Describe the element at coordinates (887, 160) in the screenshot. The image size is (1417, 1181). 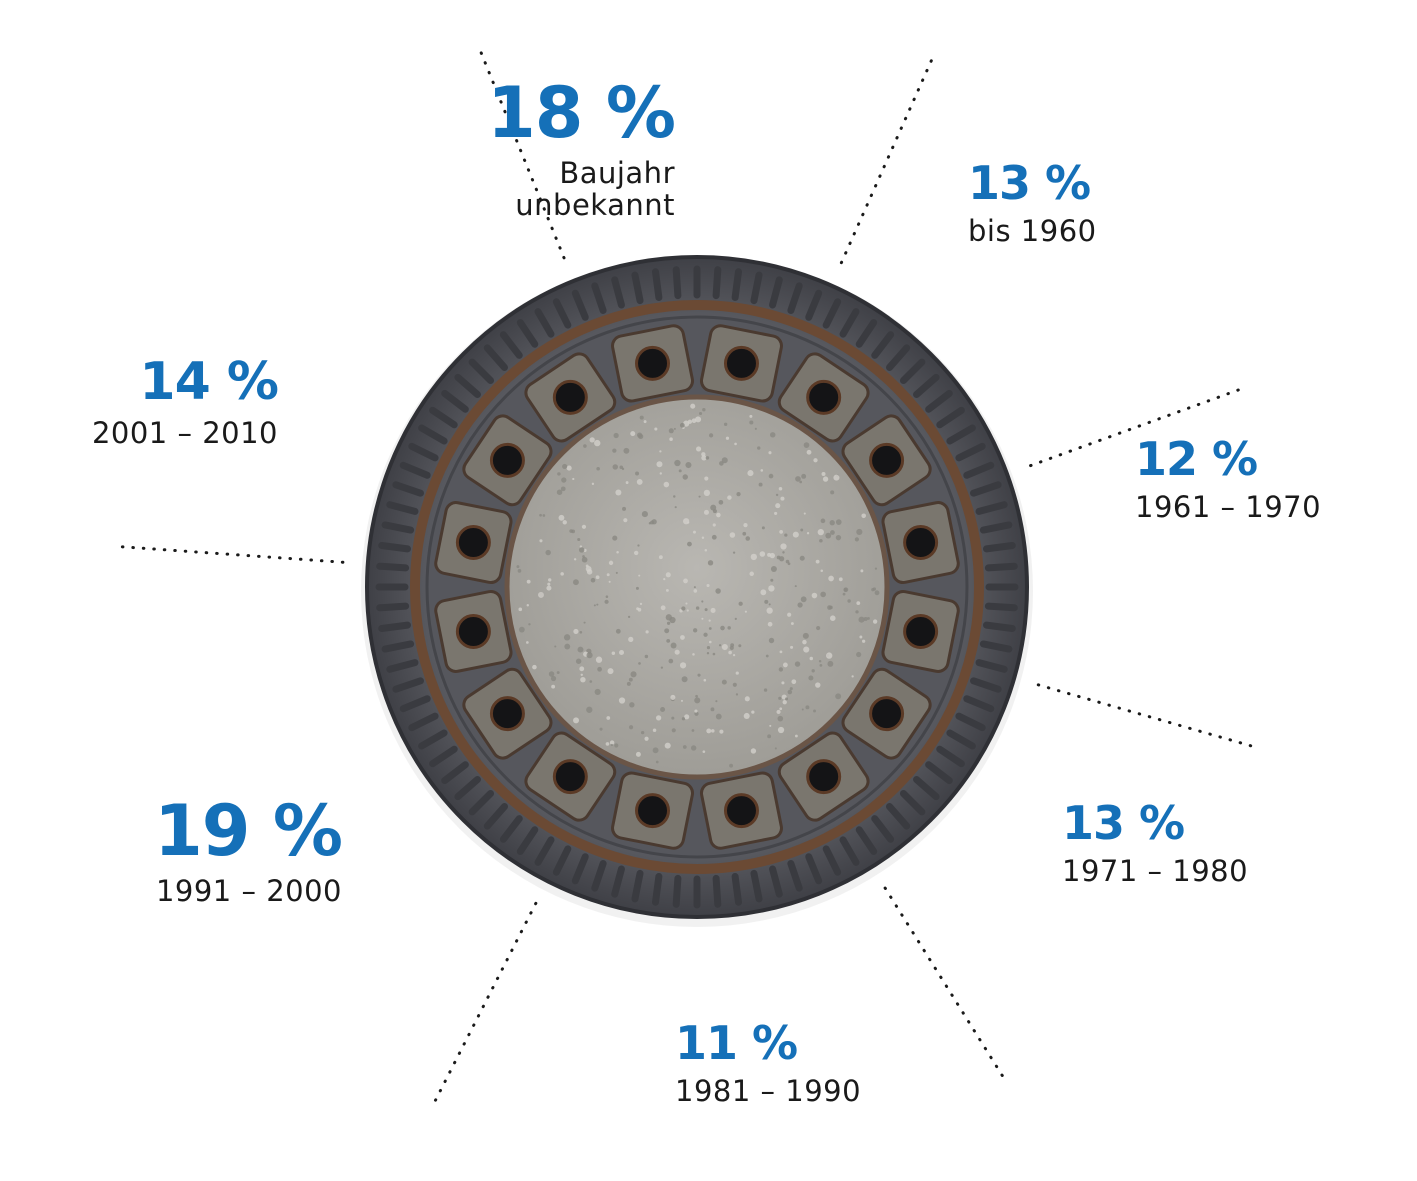
I see `separator-line` at that location.